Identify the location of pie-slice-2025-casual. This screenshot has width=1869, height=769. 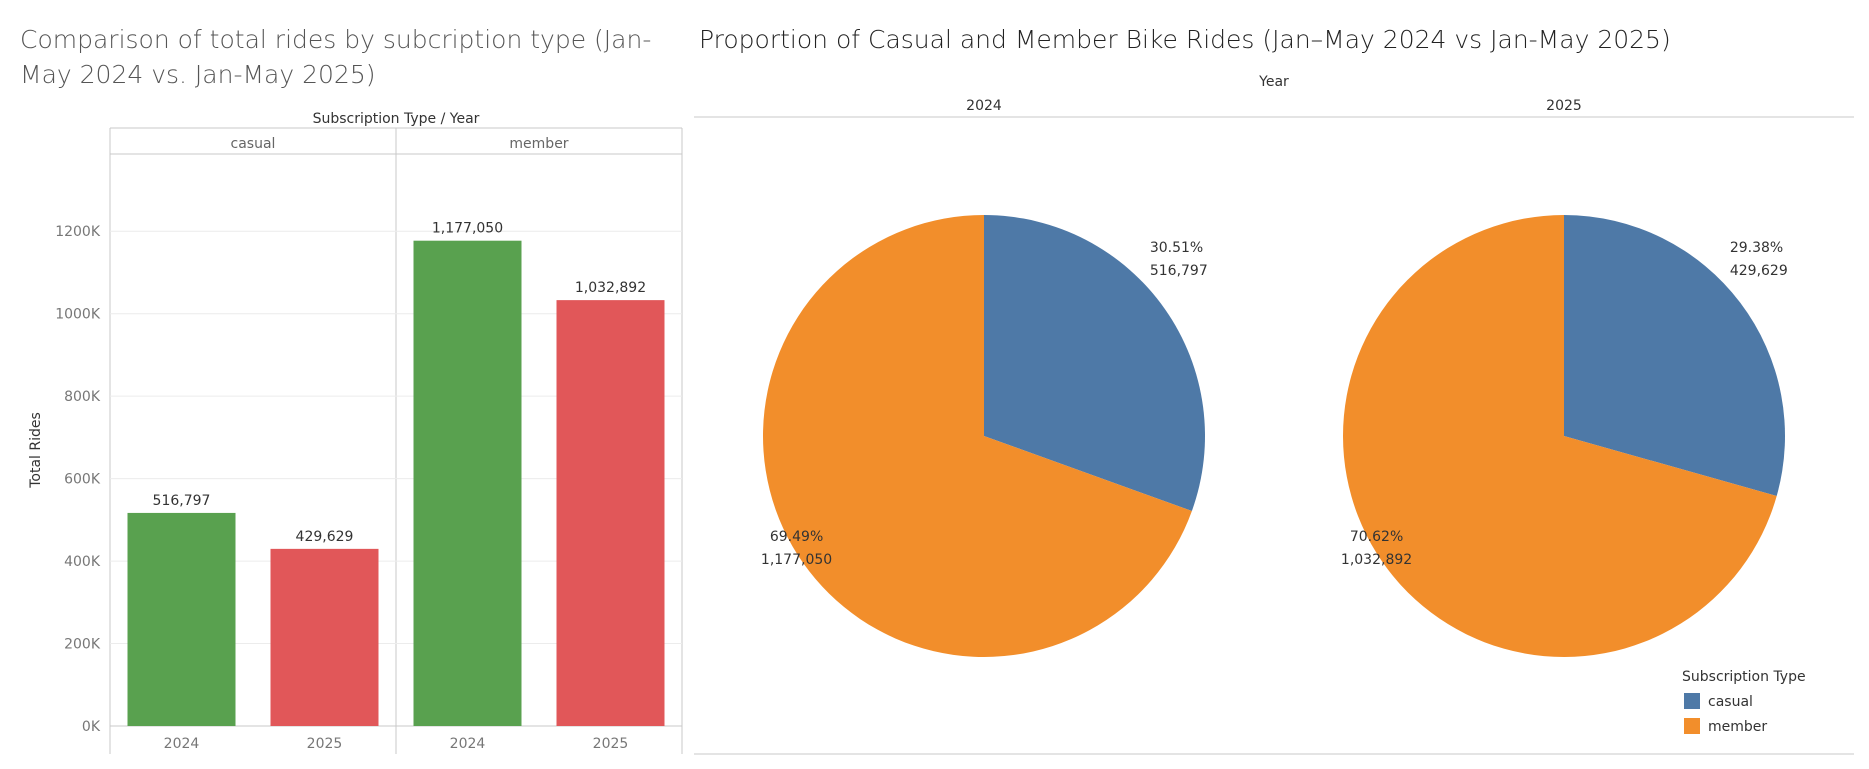
(1674, 356).